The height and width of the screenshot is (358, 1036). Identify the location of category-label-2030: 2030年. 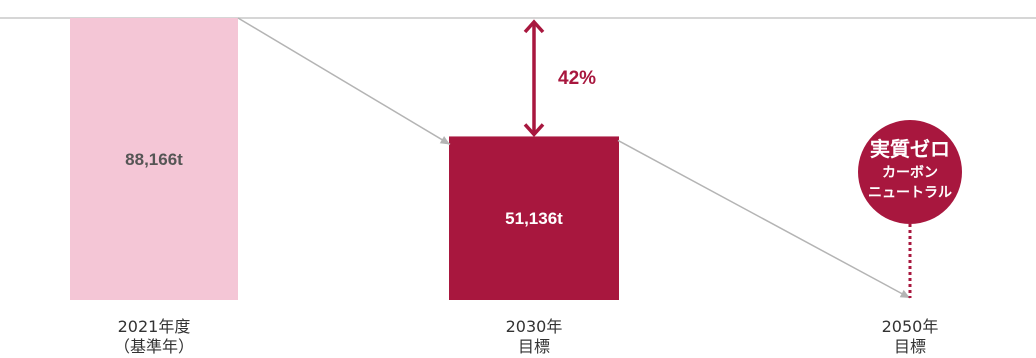
(534, 326).